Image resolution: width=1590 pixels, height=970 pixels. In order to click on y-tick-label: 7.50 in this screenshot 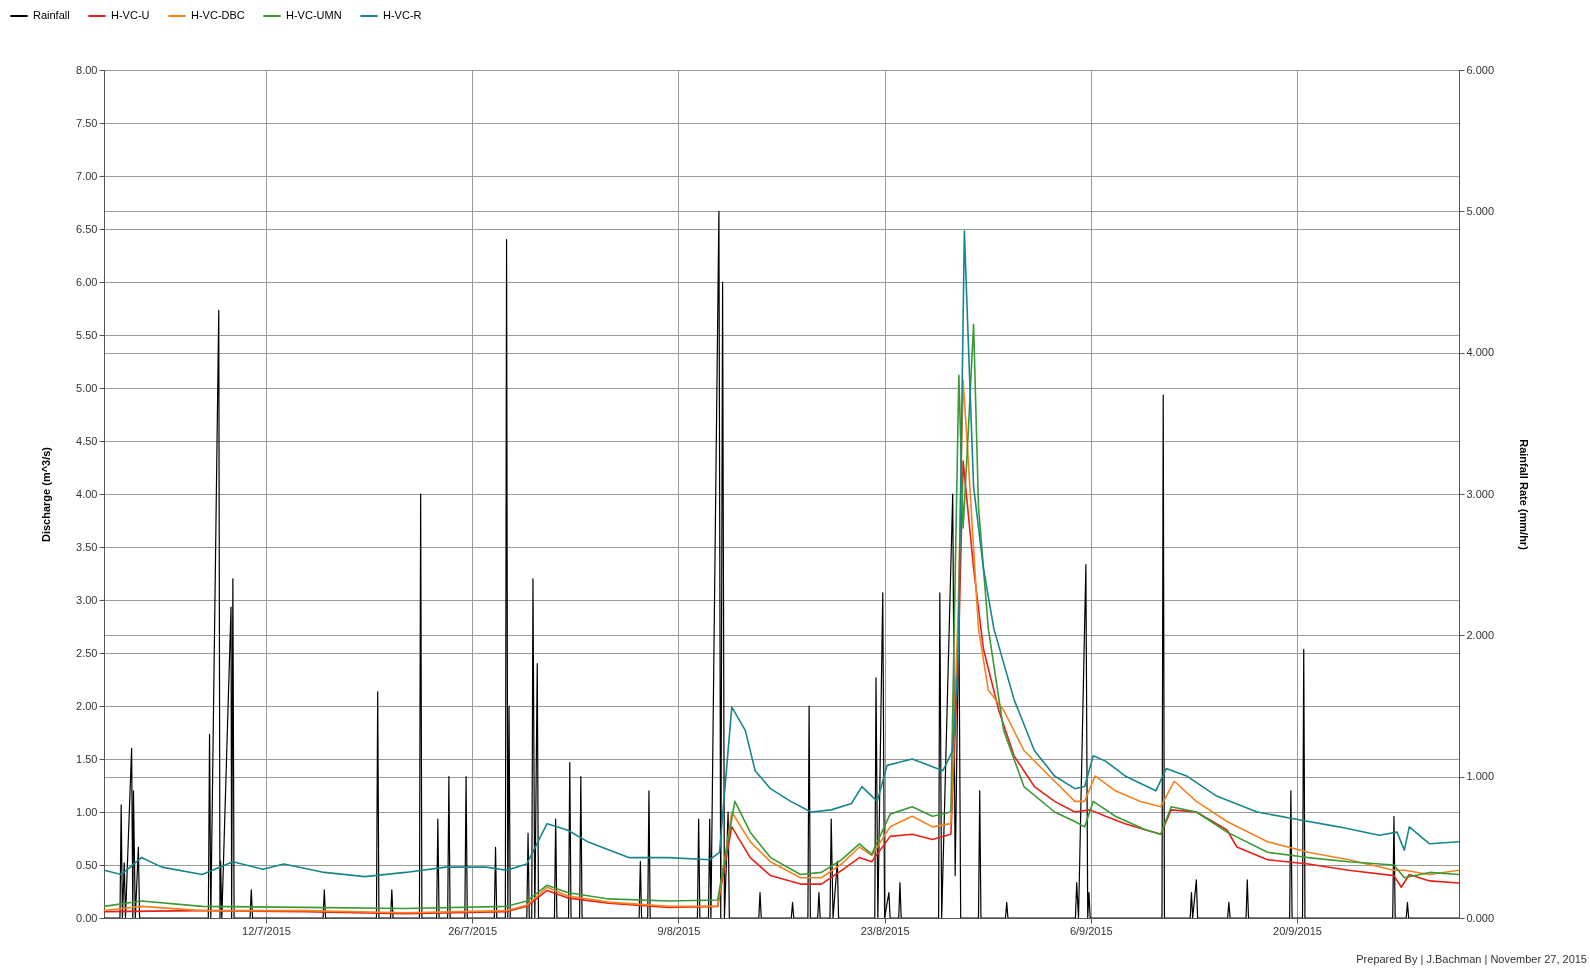, I will do `click(87, 122)`.